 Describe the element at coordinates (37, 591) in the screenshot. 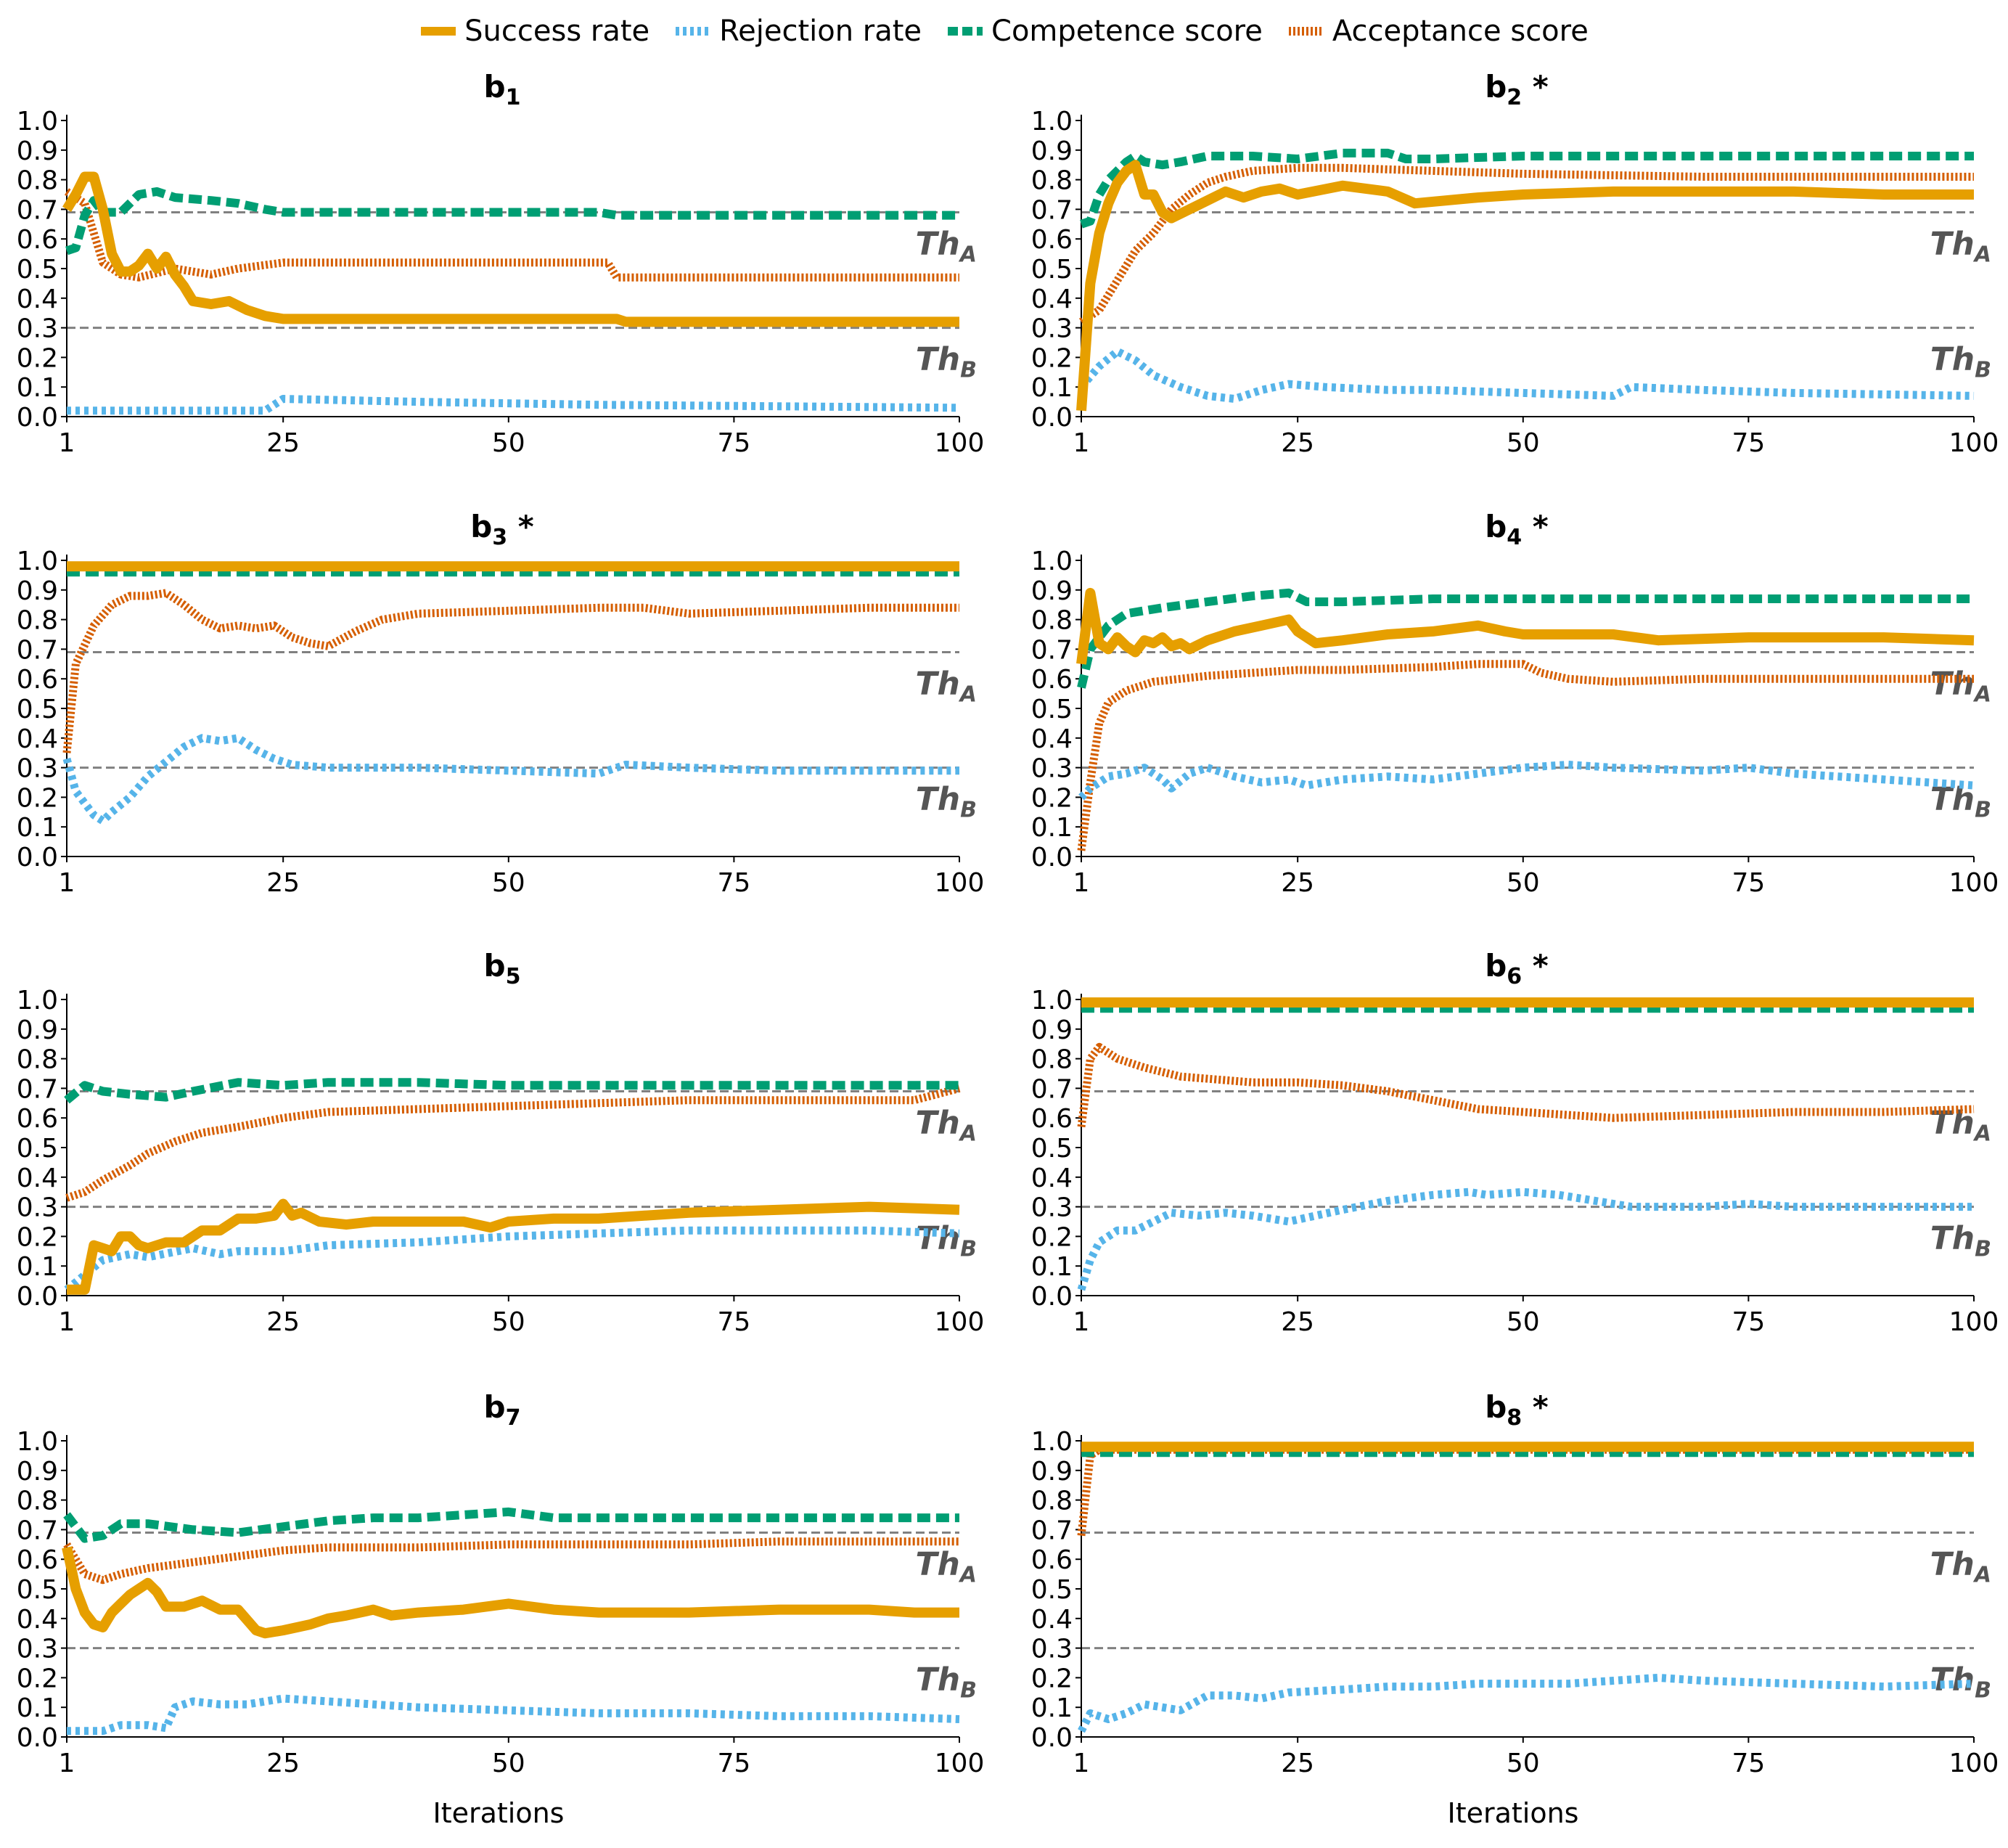

I see `y-tick-label: 0.9` at that location.